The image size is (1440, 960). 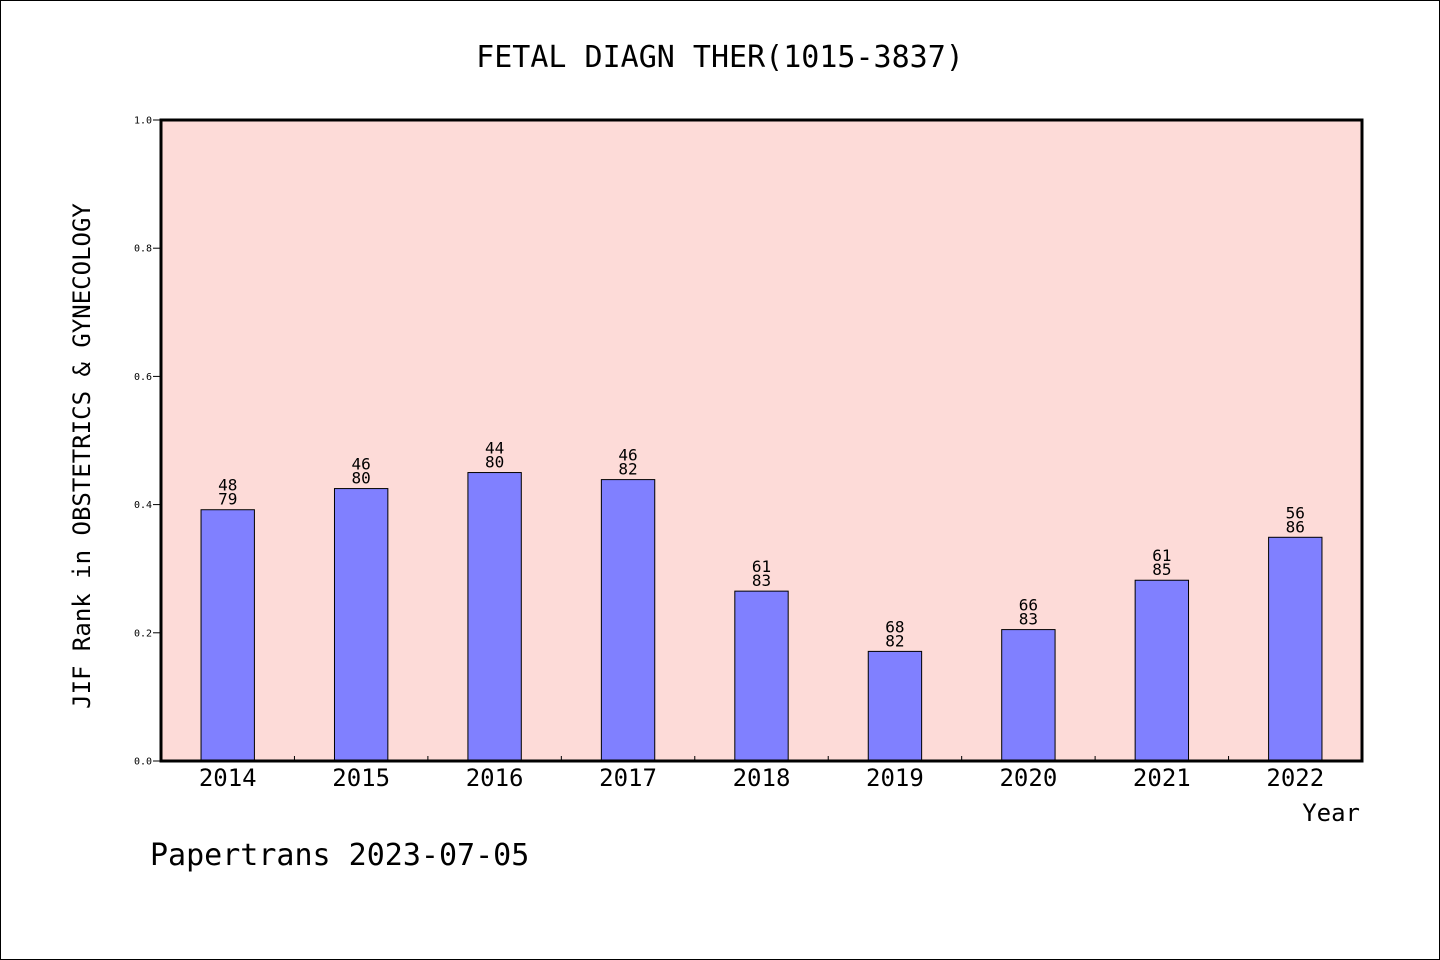 I want to click on y-tick-label: 1.0, so click(x=143, y=121).